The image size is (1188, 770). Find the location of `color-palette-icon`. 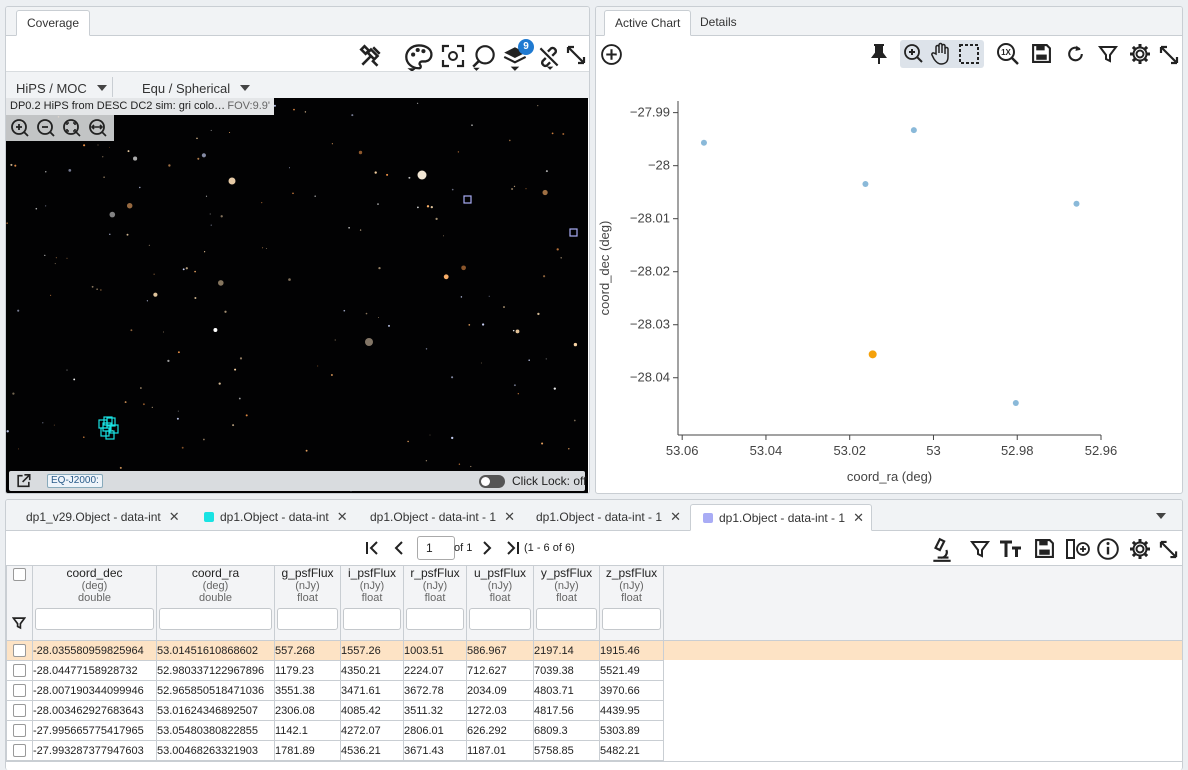

color-palette-icon is located at coordinates (420, 58).